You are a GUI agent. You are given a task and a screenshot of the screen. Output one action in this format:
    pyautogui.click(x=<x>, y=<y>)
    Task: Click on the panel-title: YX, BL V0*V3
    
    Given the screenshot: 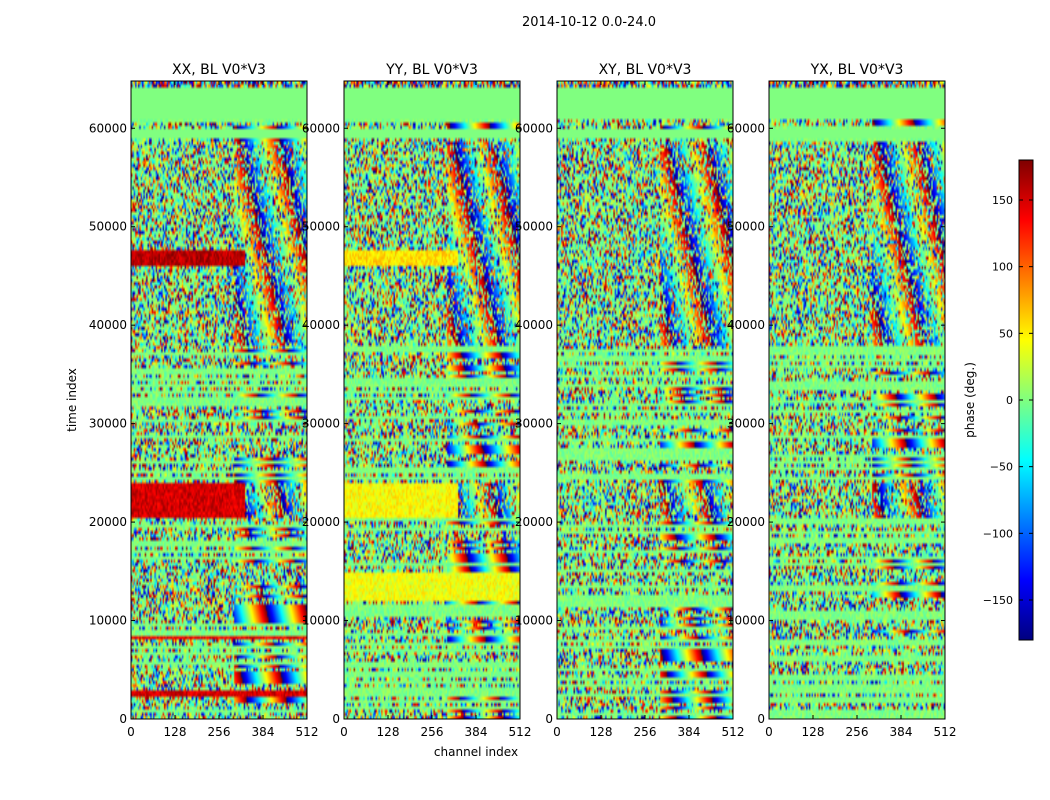 What is the action you would take?
    pyautogui.click(x=857, y=70)
    